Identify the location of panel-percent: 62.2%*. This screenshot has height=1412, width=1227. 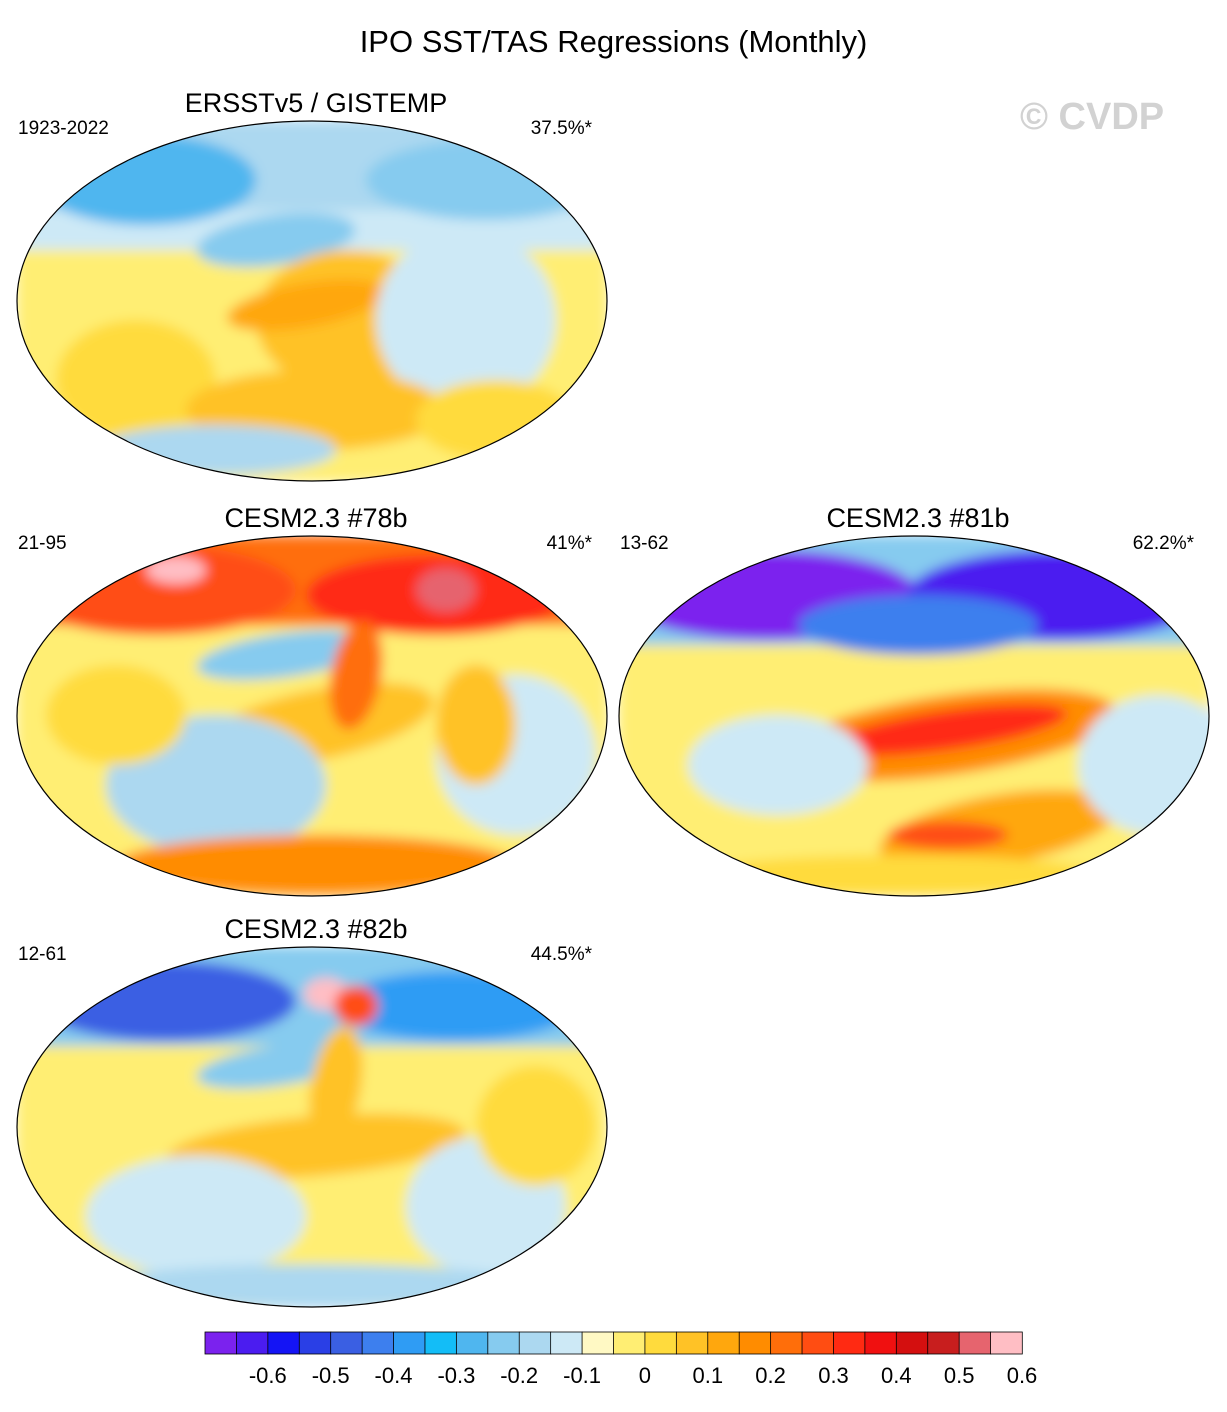
(1163, 543).